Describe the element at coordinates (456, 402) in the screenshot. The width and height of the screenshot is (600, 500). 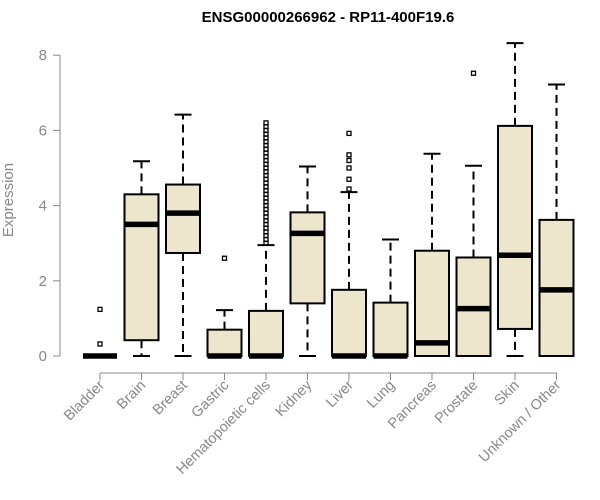
I see `x-tick-label: Prostate` at that location.